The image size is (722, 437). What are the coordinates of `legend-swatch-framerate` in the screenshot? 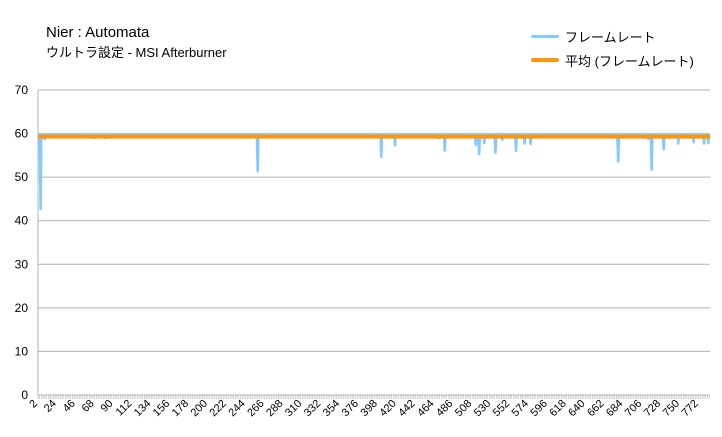 It's located at (545, 36).